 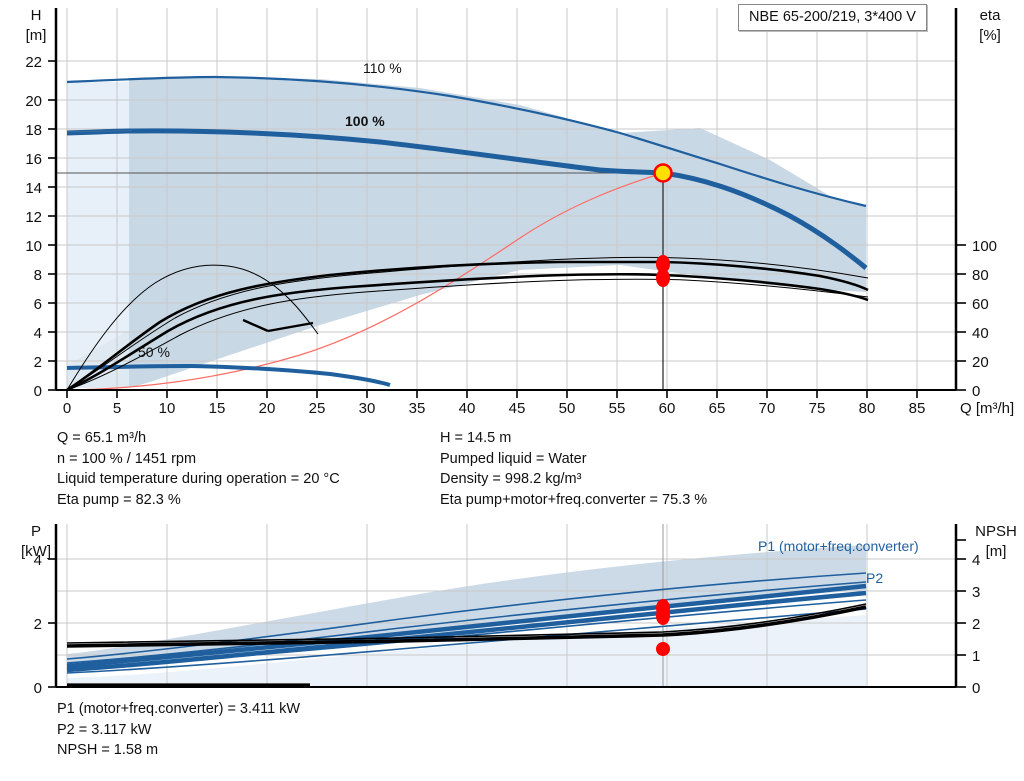 I want to click on lower-npsh-tick-2: 2, so click(x=976, y=624).